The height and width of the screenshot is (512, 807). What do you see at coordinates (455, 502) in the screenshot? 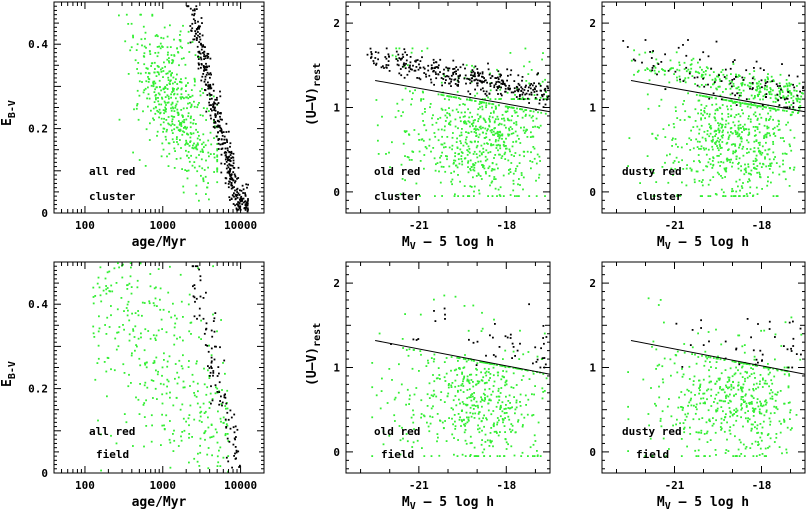
I see `x-axis-label-rest: – 5 log h` at bounding box center [455, 502].